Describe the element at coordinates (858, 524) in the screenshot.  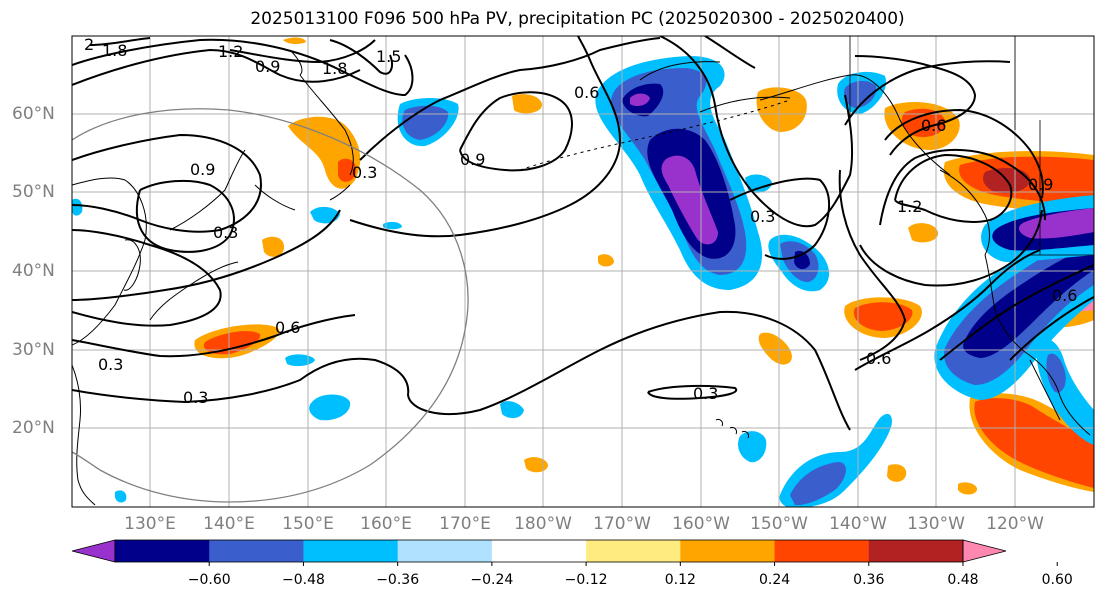
I see `lon-label: 140°W` at that location.